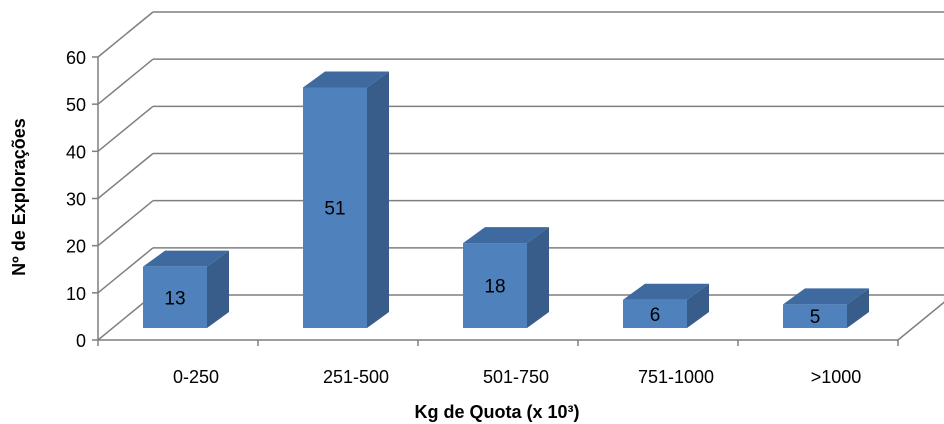  Describe the element at coordinates (76, 152) in the screenshot. I see `y-tick-label: 40` at that location.